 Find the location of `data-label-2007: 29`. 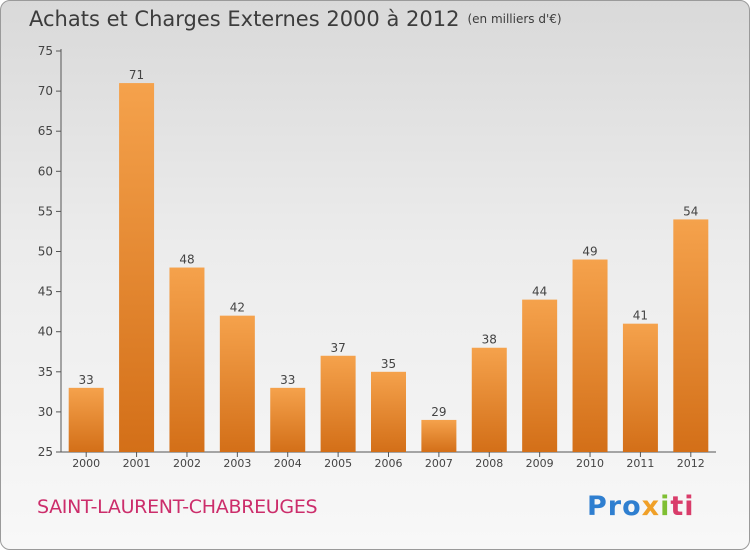

data-label-2007: 29 is located at coordinates (438, 412).